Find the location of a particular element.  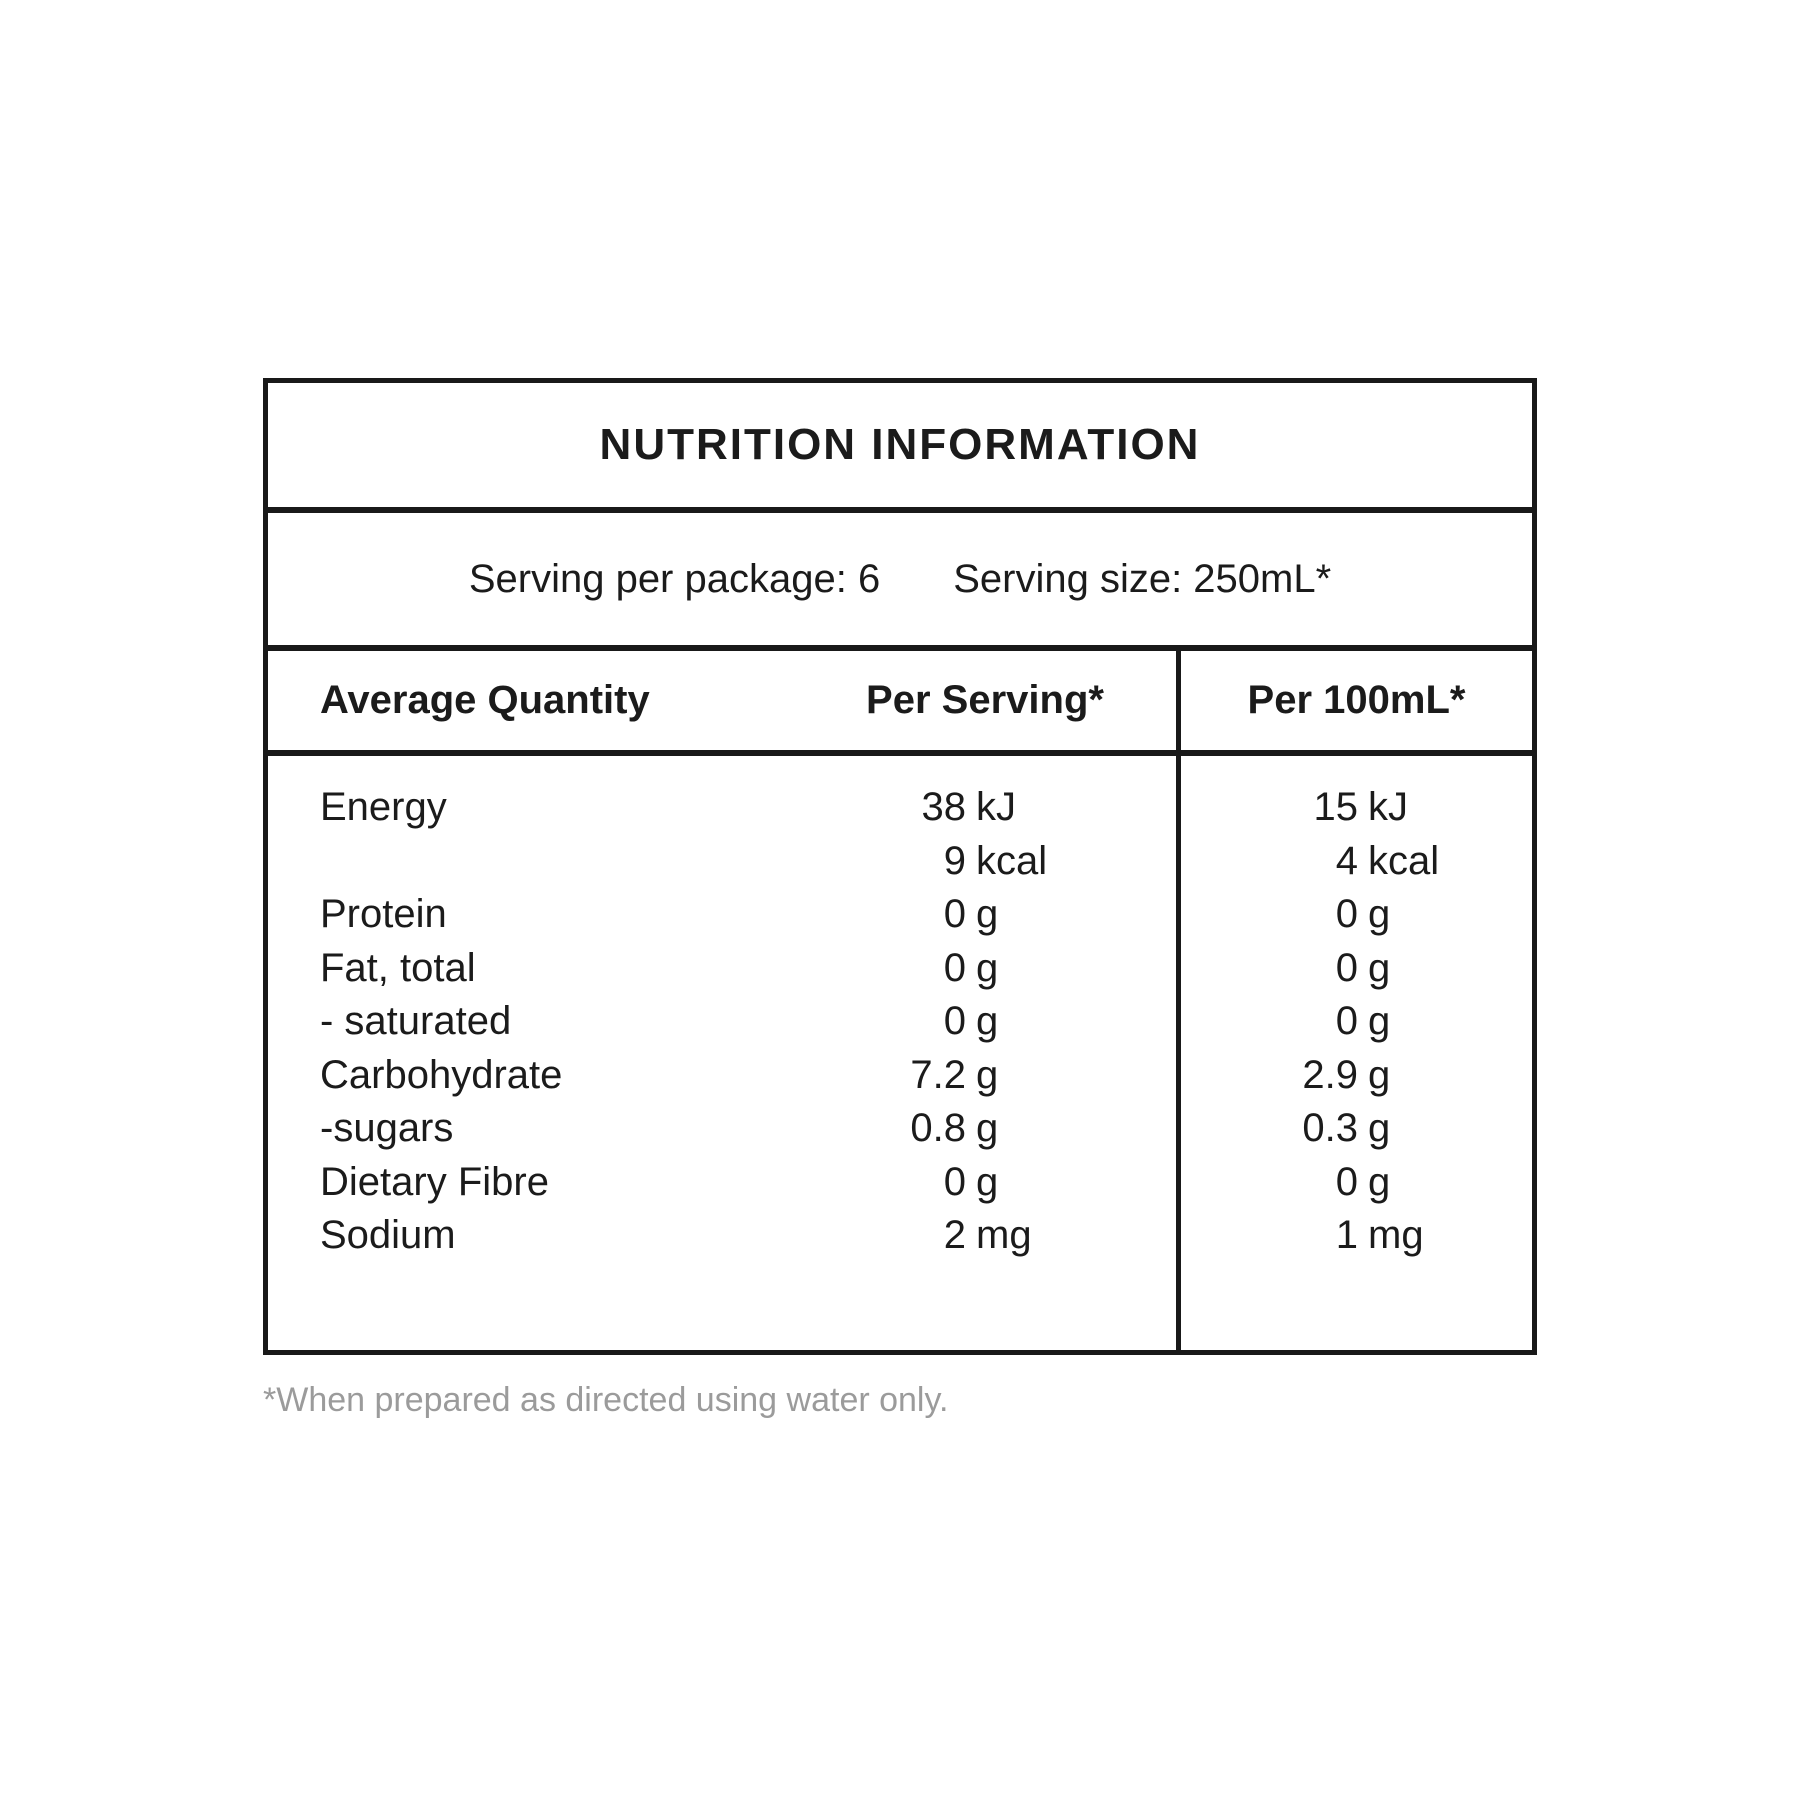

column-header-per-100ml: Per 100mL* is located at coordinates (1356, 700).